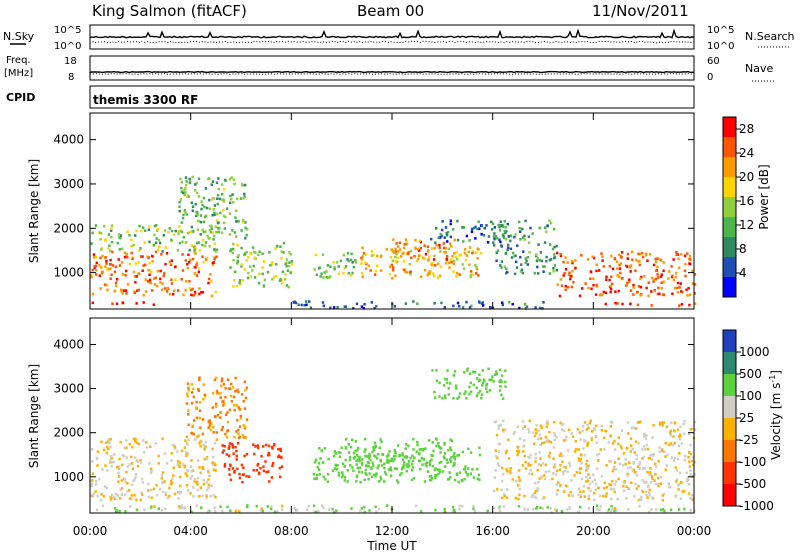  Describe the element at coordinates (20, 97) in the screenshot. I see `cpid-label: CPID` at that location.